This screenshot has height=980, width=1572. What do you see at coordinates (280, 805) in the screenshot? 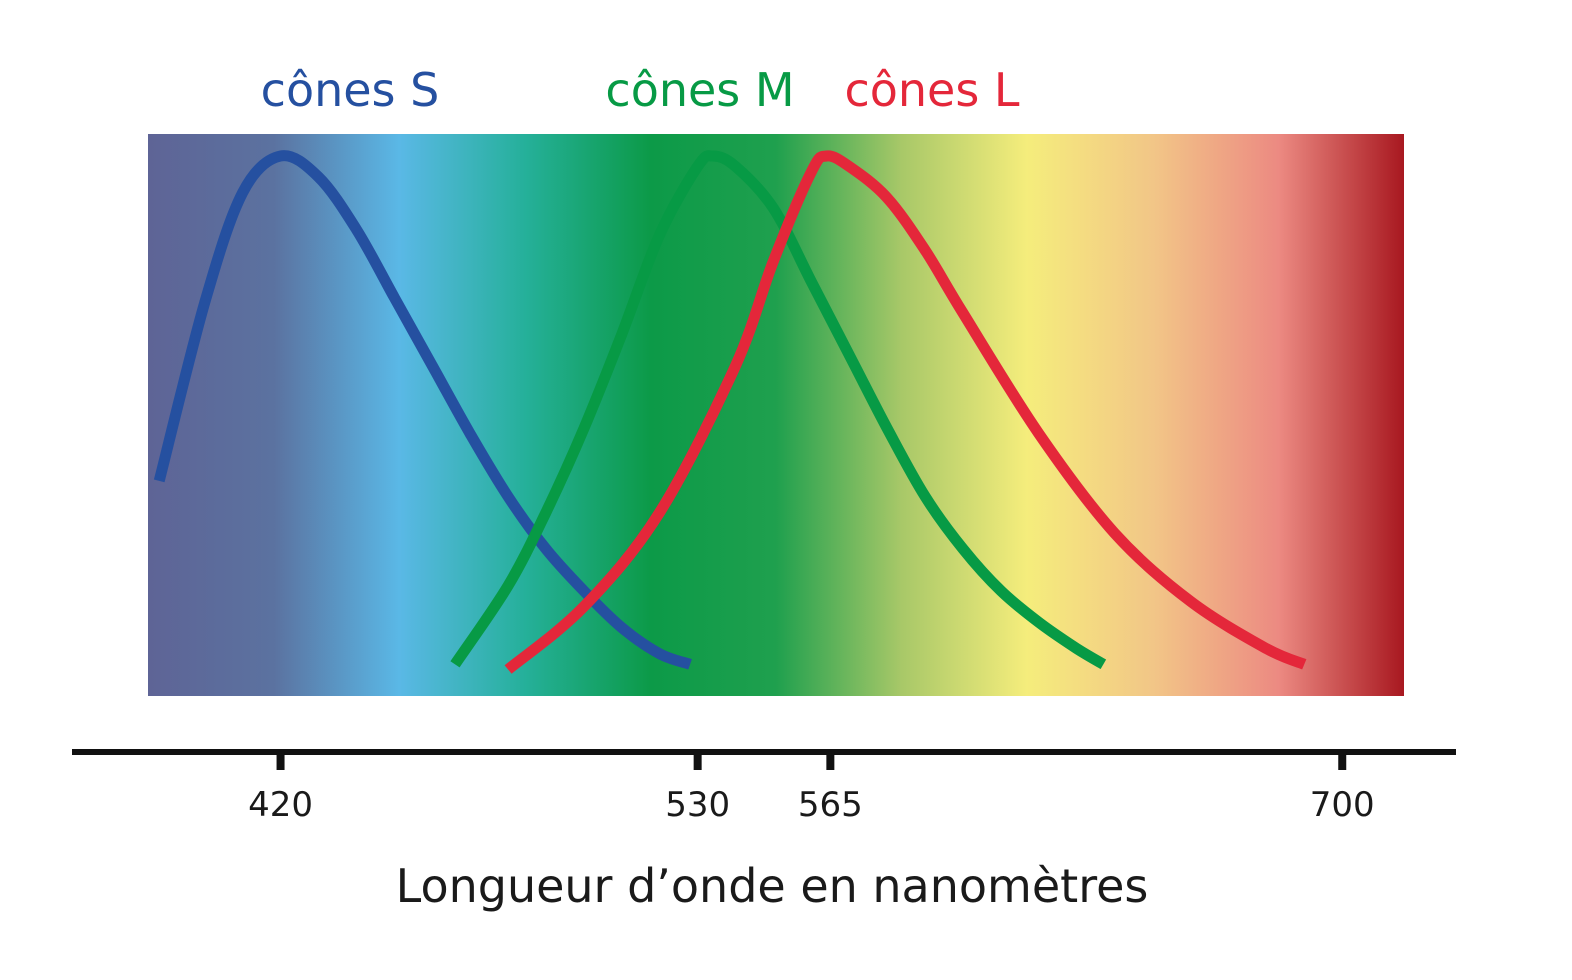
I see `x-tick-label-420: 420` at bounding box center [280, 805].